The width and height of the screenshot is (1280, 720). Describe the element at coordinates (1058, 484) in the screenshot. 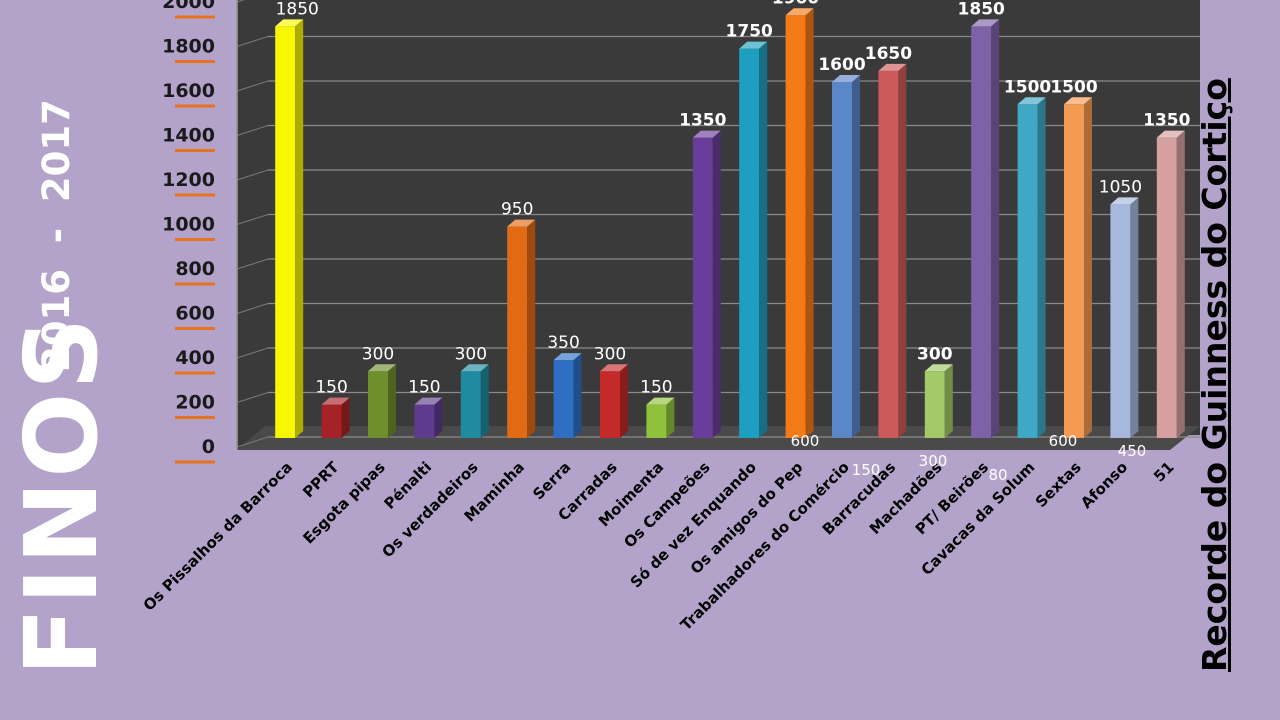

I see `x-tick-label: Sextas` at that location.